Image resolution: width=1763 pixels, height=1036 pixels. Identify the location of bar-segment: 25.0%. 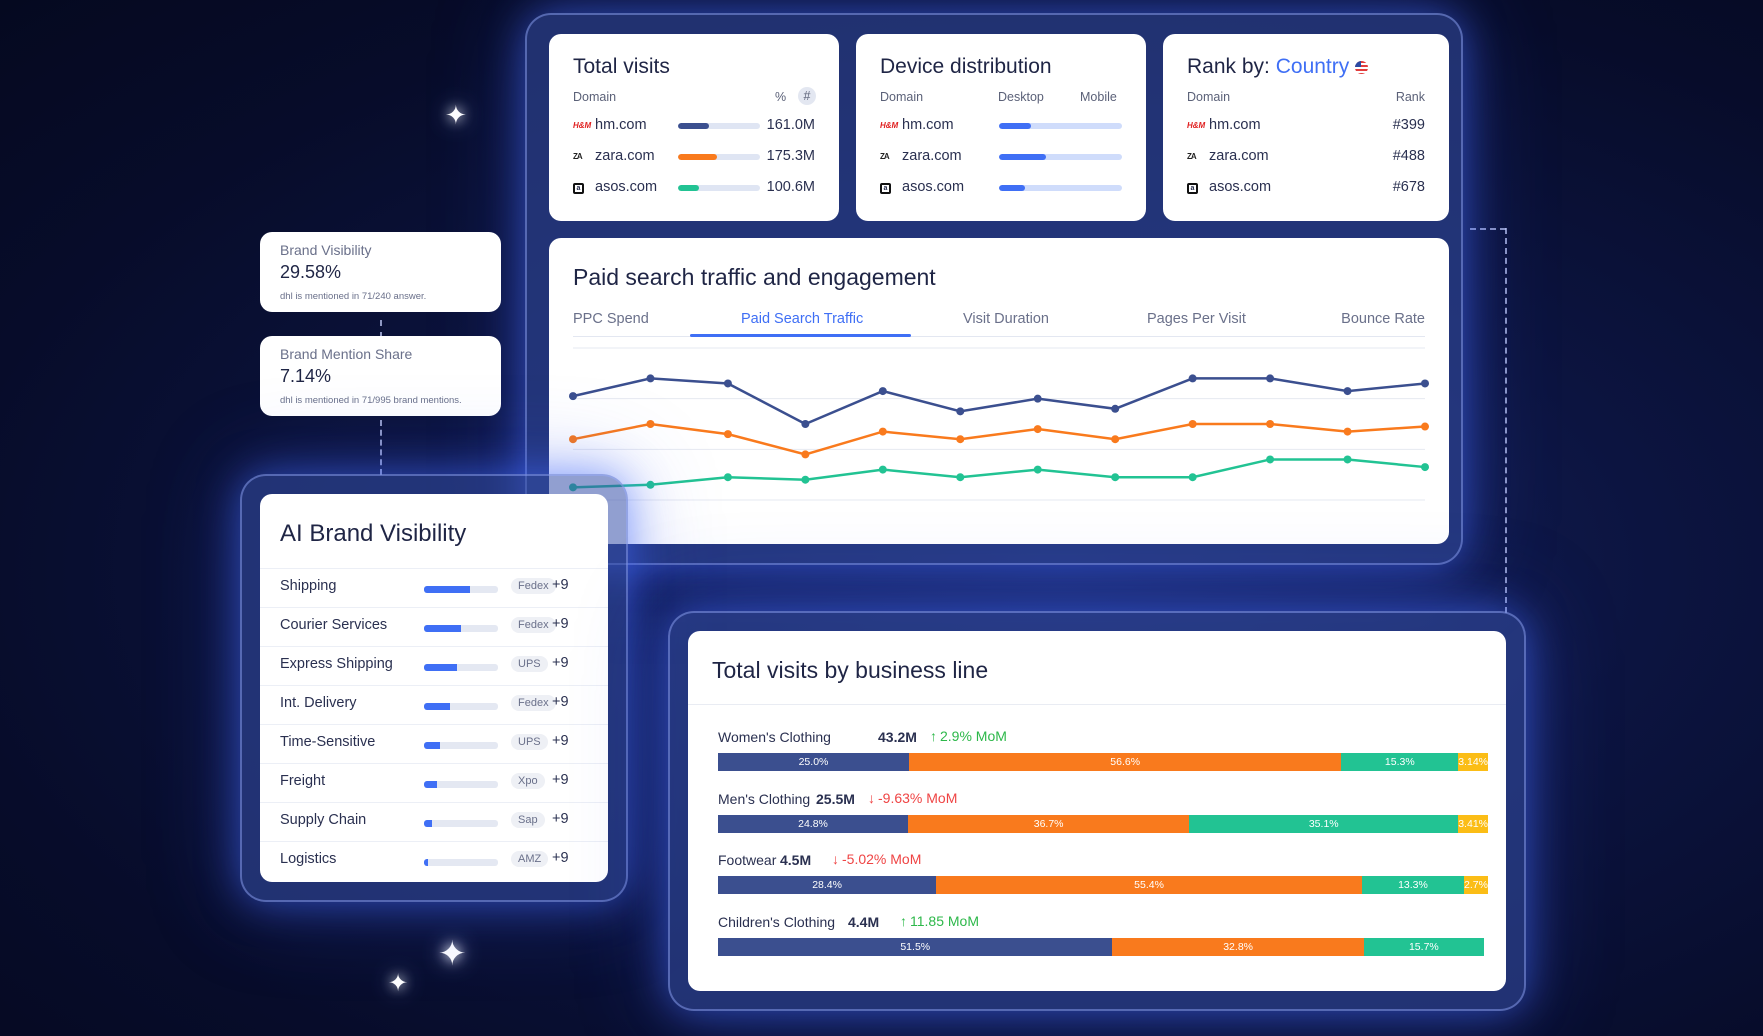
(813, 762).